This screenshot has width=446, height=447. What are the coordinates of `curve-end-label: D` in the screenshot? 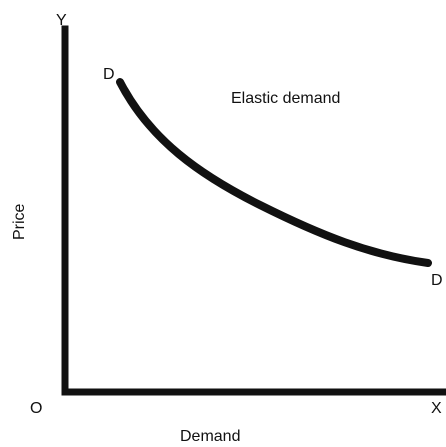 It's located at (437, 280).